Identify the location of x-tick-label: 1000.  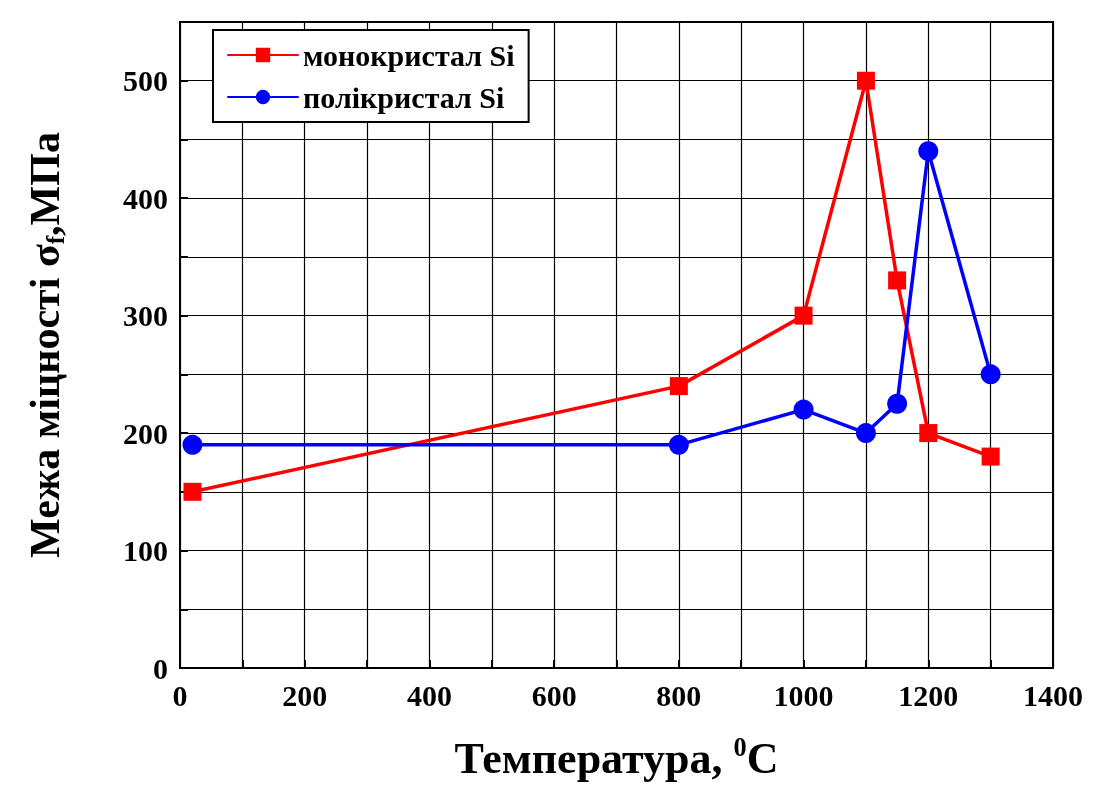
(803, 695).